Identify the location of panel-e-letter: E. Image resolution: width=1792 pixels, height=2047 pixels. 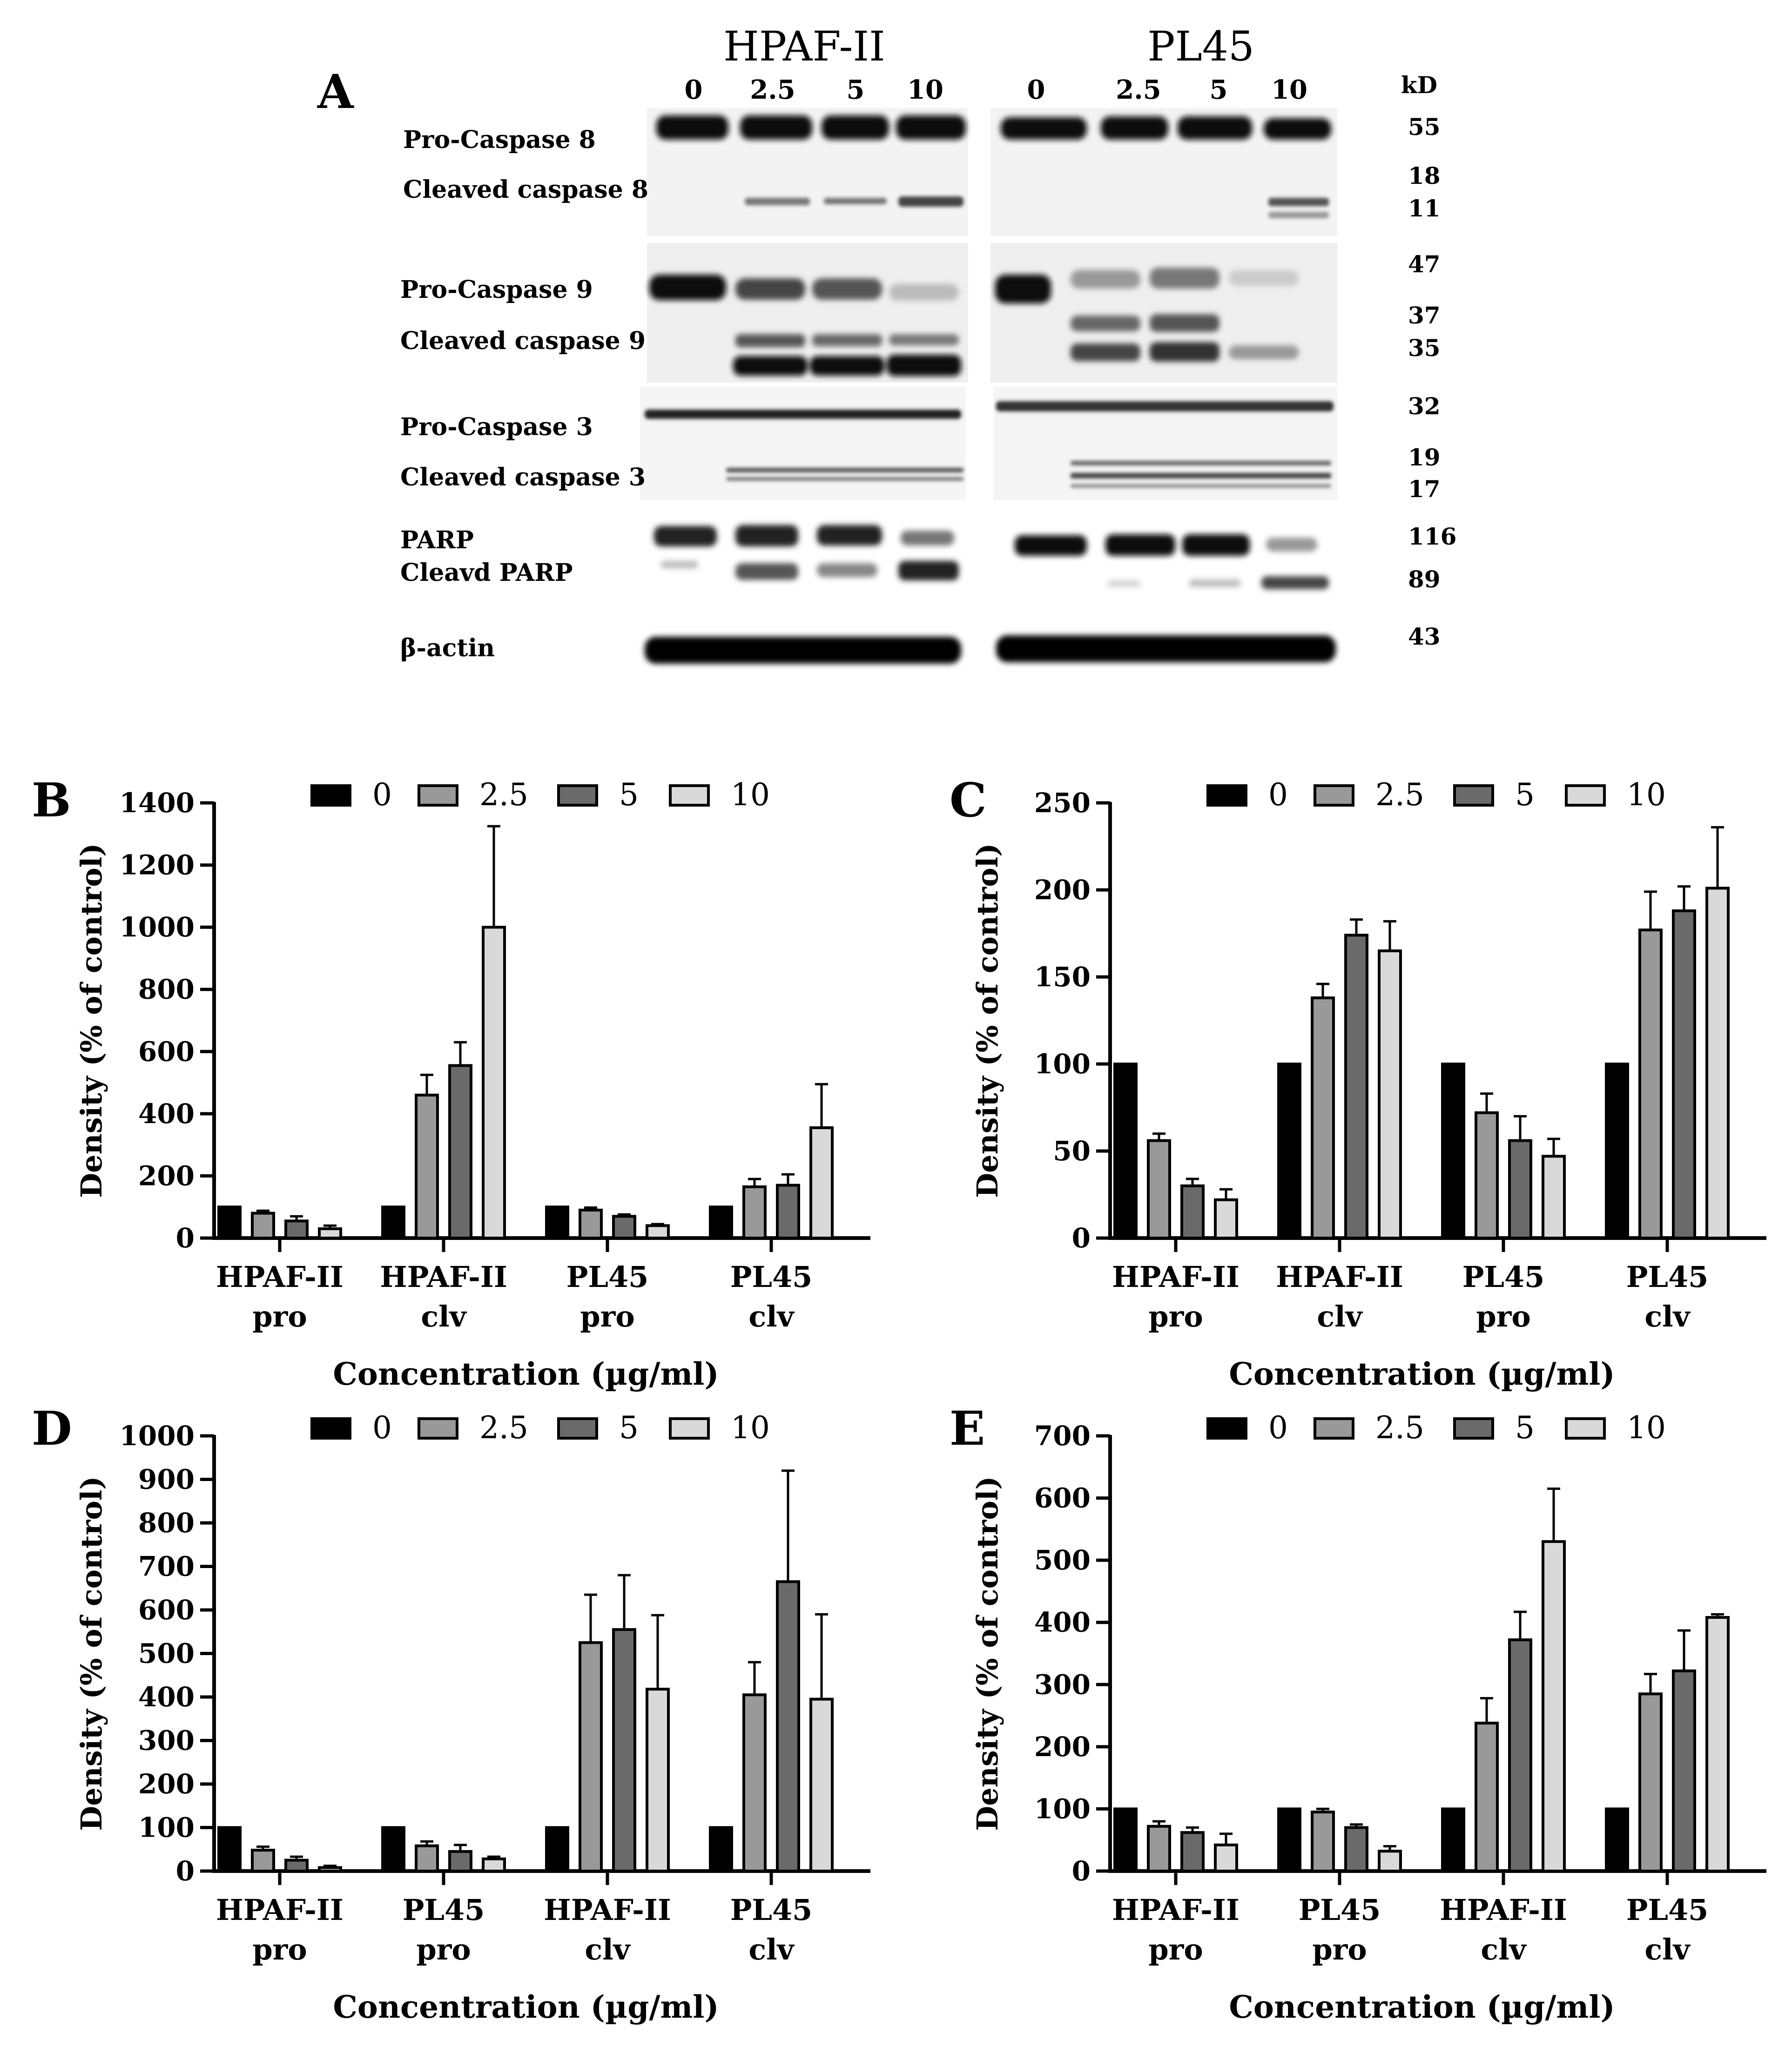
(967, 1428).